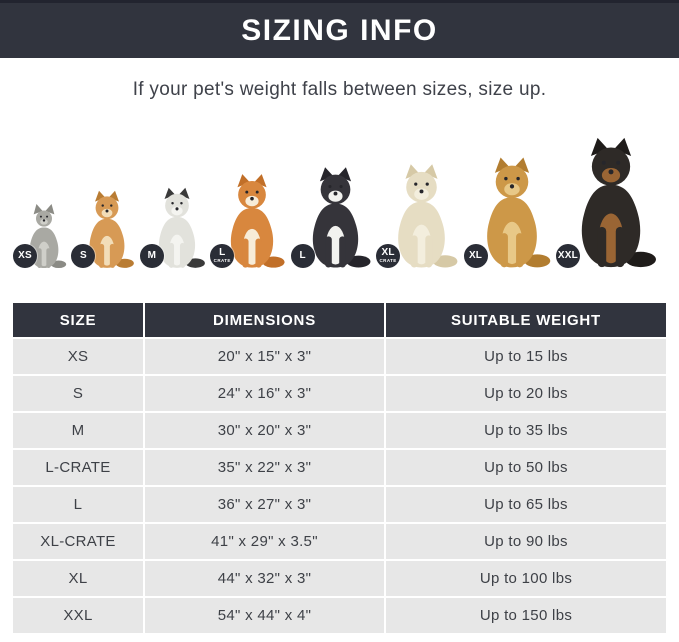 This screenshot has width=679, height=642. I want to click on pet-pomeranian: S, so click(103, 229).